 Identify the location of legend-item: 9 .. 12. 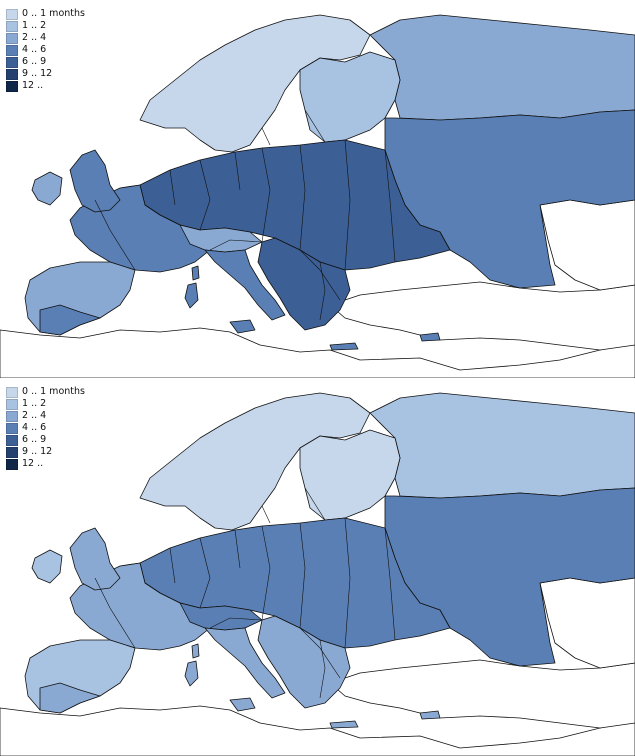
(45, 74).